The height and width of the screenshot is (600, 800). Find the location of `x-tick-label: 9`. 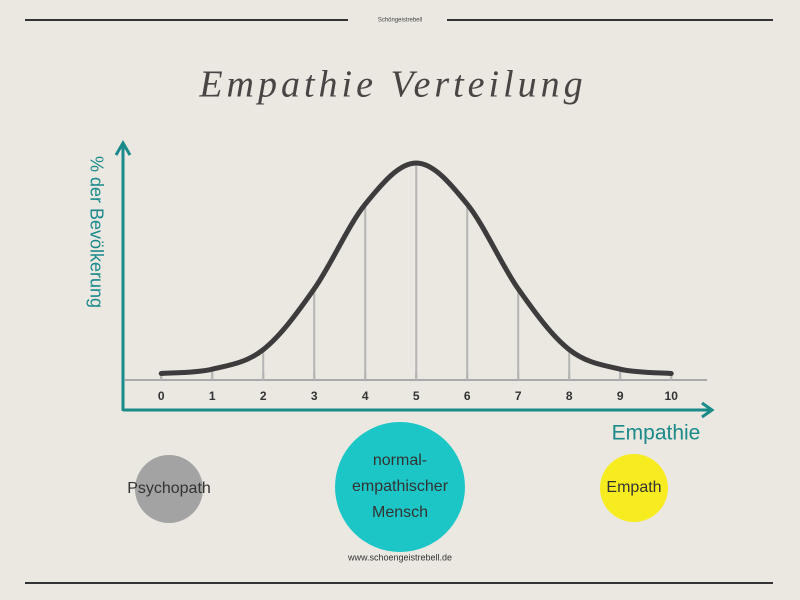

x-tick-label: 9 is located at coordinates (620, 396).